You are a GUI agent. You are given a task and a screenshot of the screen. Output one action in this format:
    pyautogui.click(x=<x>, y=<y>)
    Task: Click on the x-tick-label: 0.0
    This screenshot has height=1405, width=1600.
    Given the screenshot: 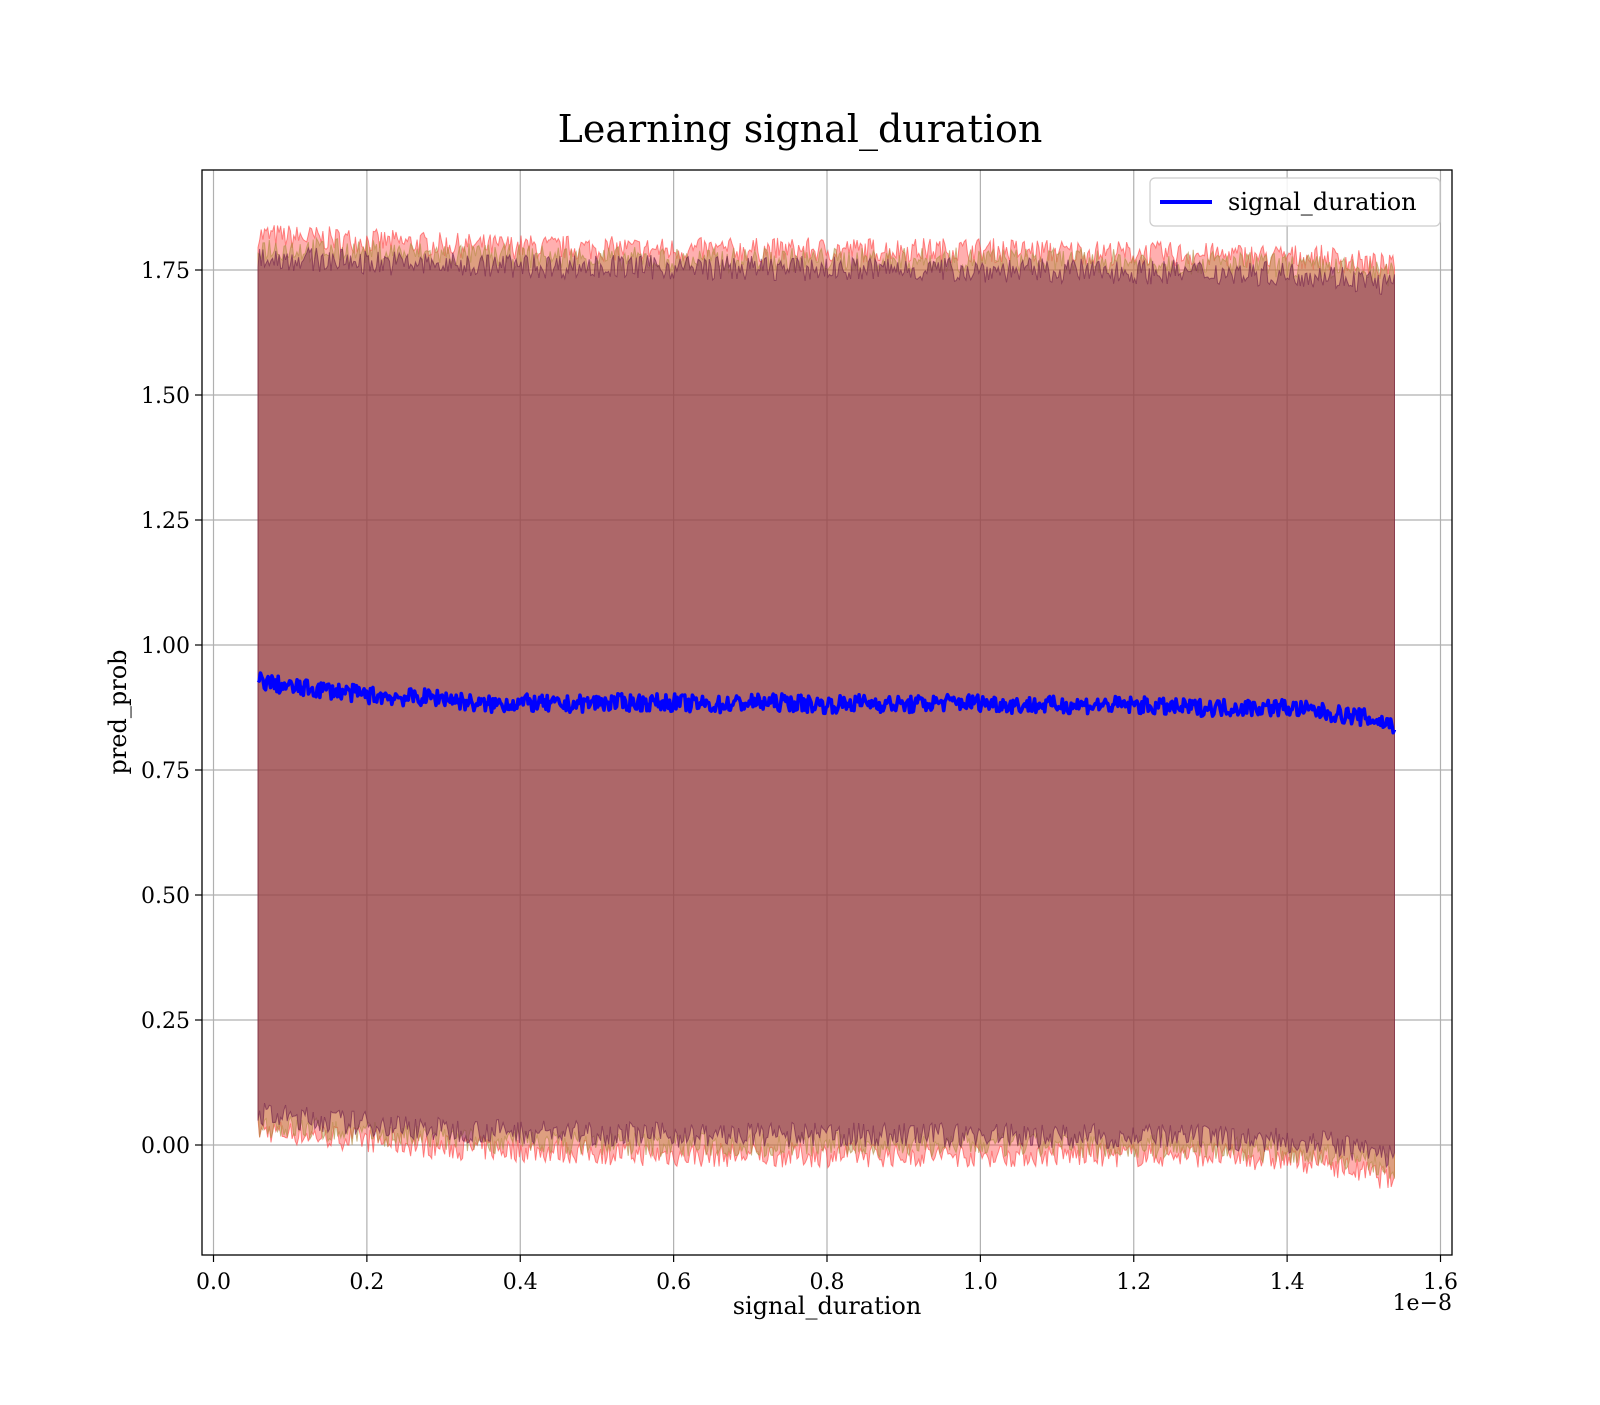 What is the action you would take?
    pyautogui.click(x=213, y=1282)
    